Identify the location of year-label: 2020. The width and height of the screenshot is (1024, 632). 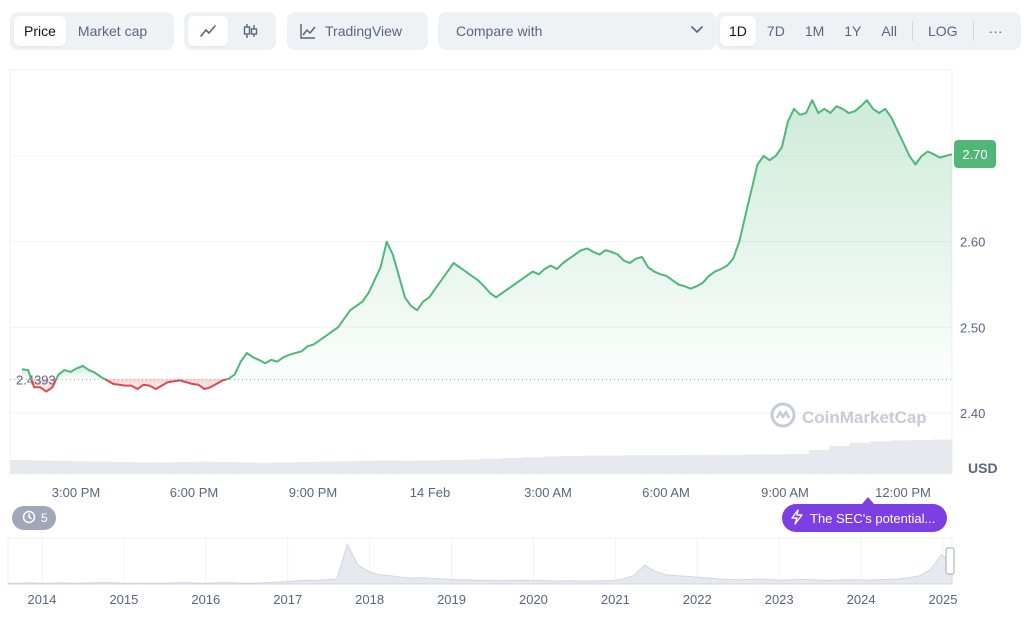
(533, 599).